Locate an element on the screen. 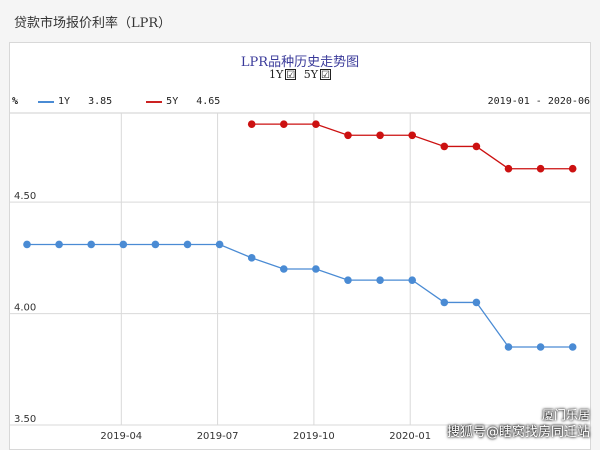 The height and width of the screenshot is (450, 600). legend-name-5y: 5Y is located at coordinates (172, 101).